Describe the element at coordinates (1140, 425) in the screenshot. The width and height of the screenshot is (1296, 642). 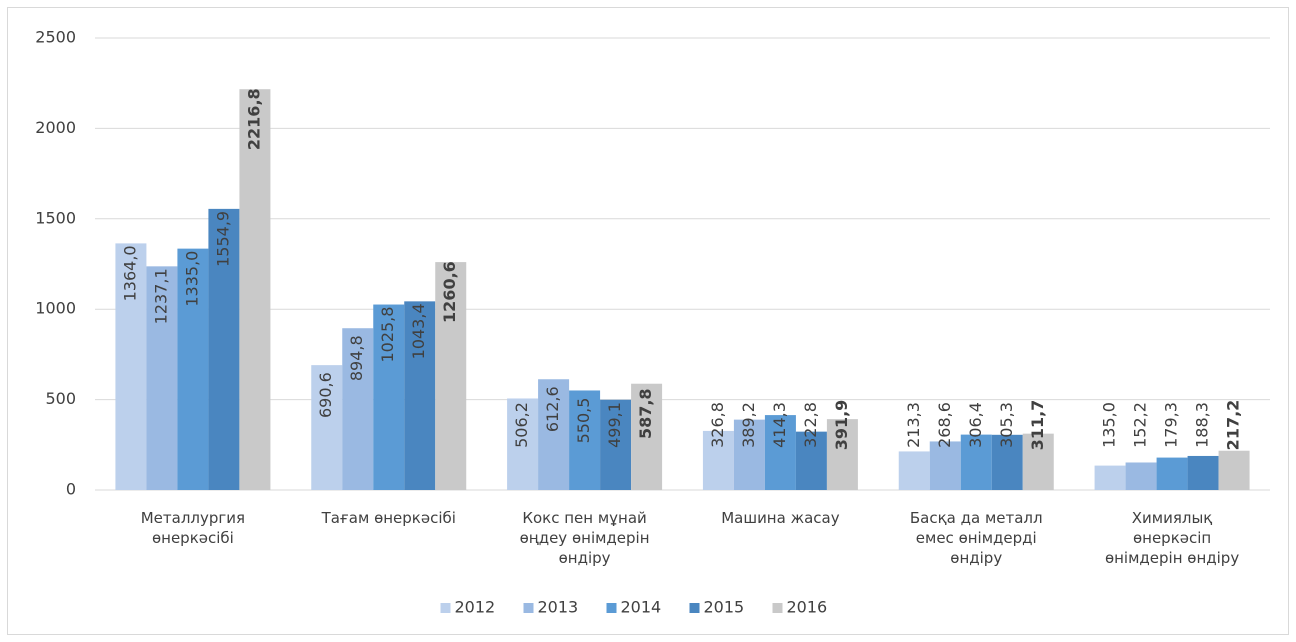
I see `data-label: 152,2` at that location.